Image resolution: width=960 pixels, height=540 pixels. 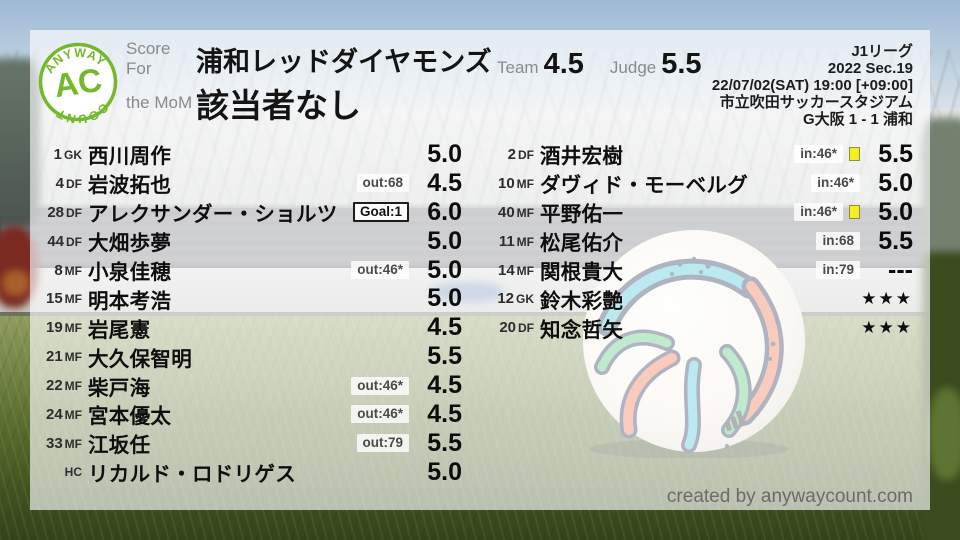 I want to click on player-name: 宮本優太, so click(x=130, y=417).